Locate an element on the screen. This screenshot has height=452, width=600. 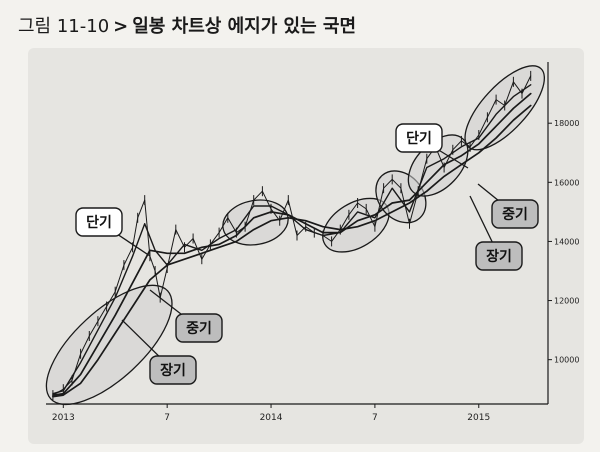
callout-label-right-short: 단기 is located at coordinates (419, 138).